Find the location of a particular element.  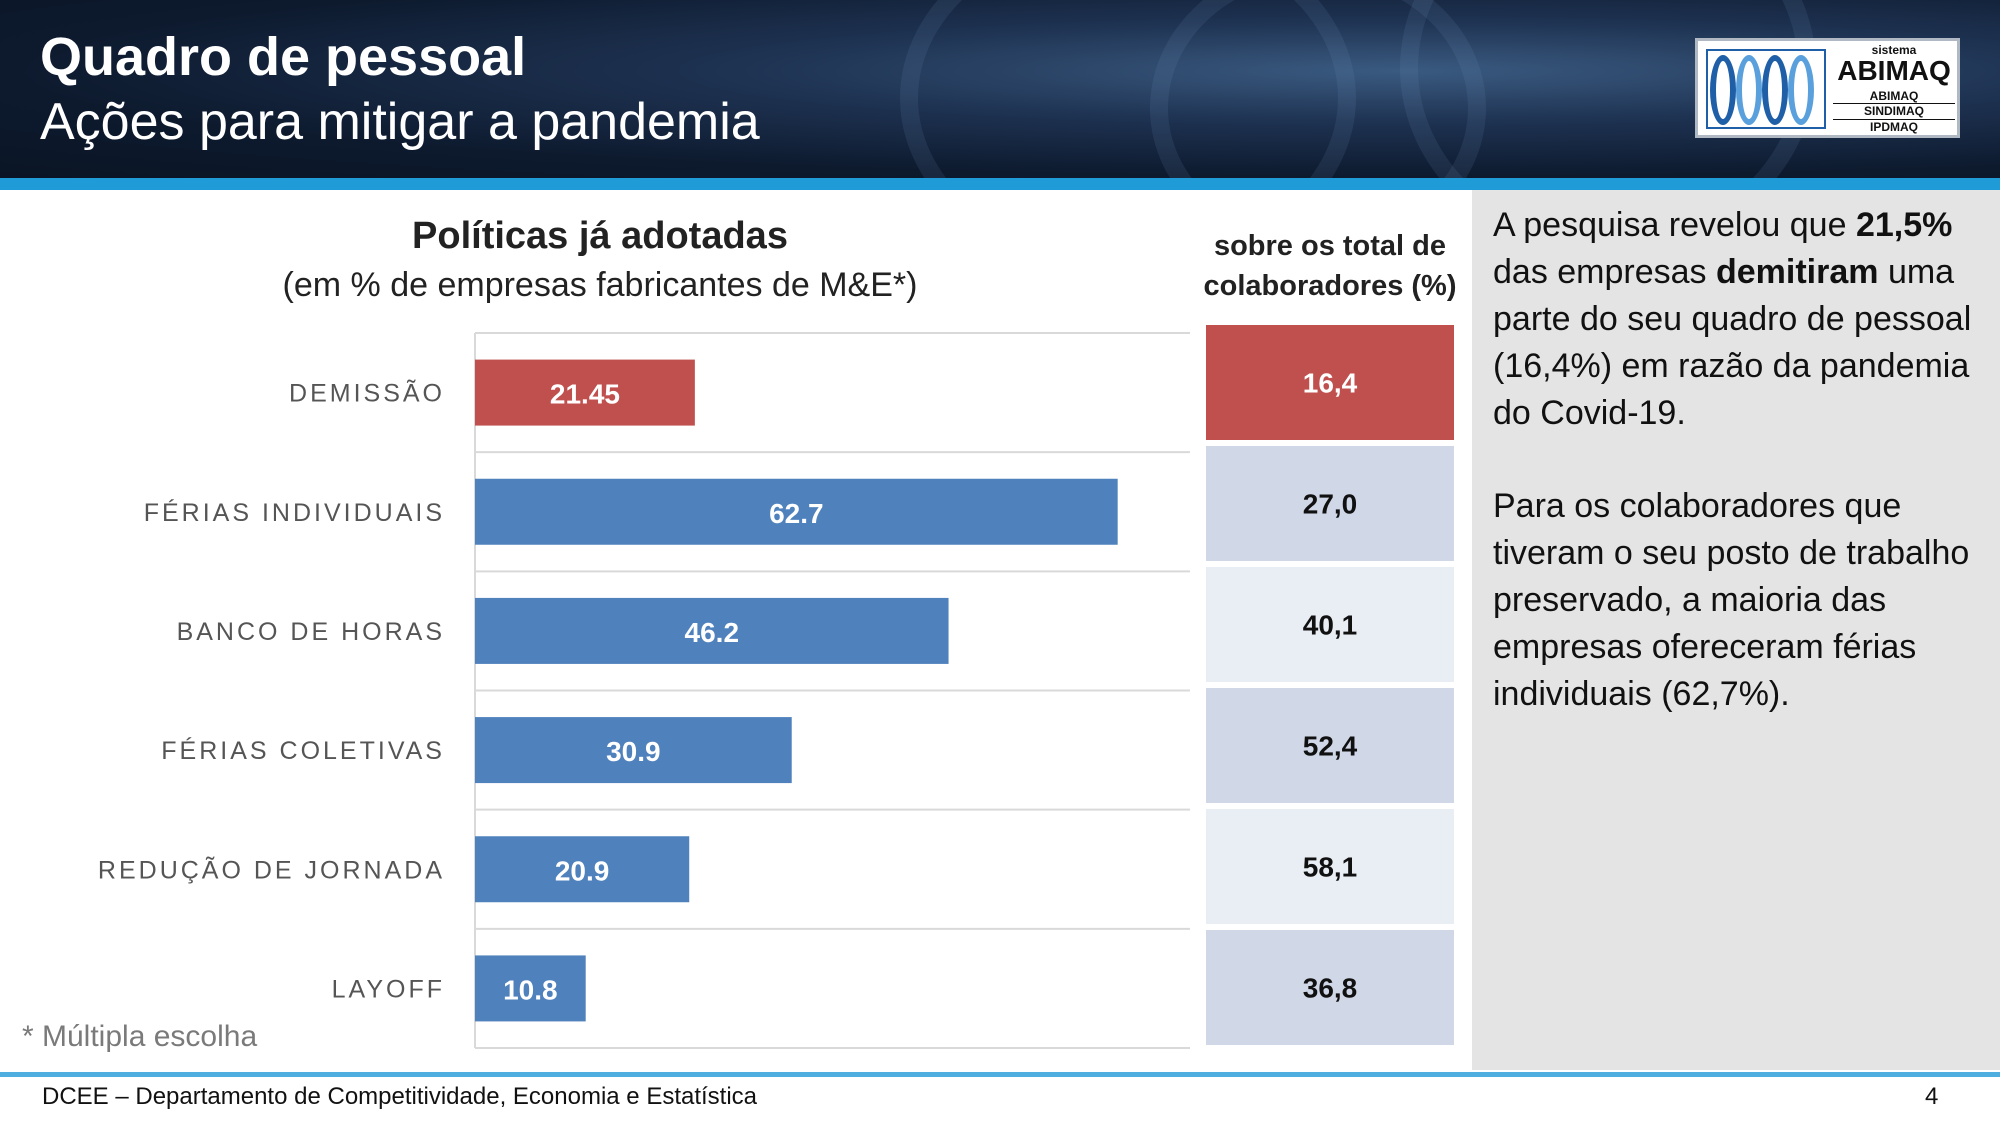

side-column-header: sobre os total de colaboradores (%) is located at coordinates (1330, 266).